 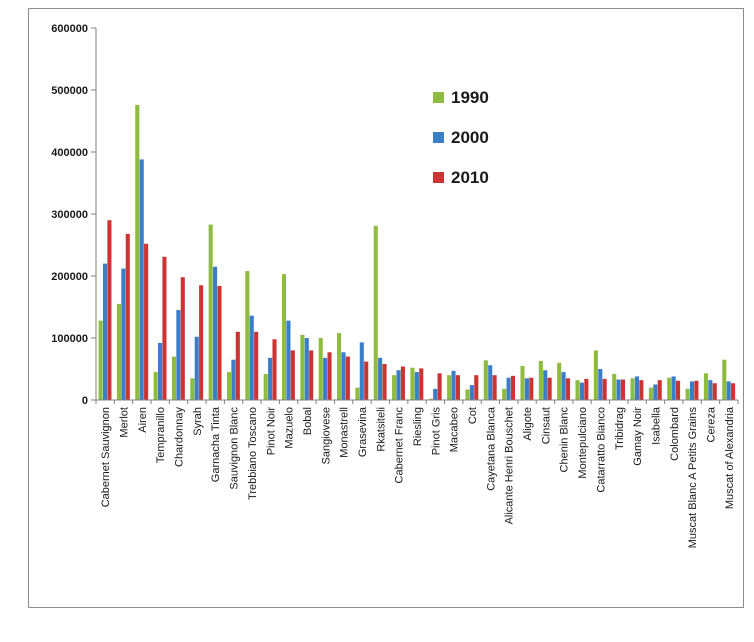 I want to click on x-tick-label: Mazuelo, so click(x=290, y=428).